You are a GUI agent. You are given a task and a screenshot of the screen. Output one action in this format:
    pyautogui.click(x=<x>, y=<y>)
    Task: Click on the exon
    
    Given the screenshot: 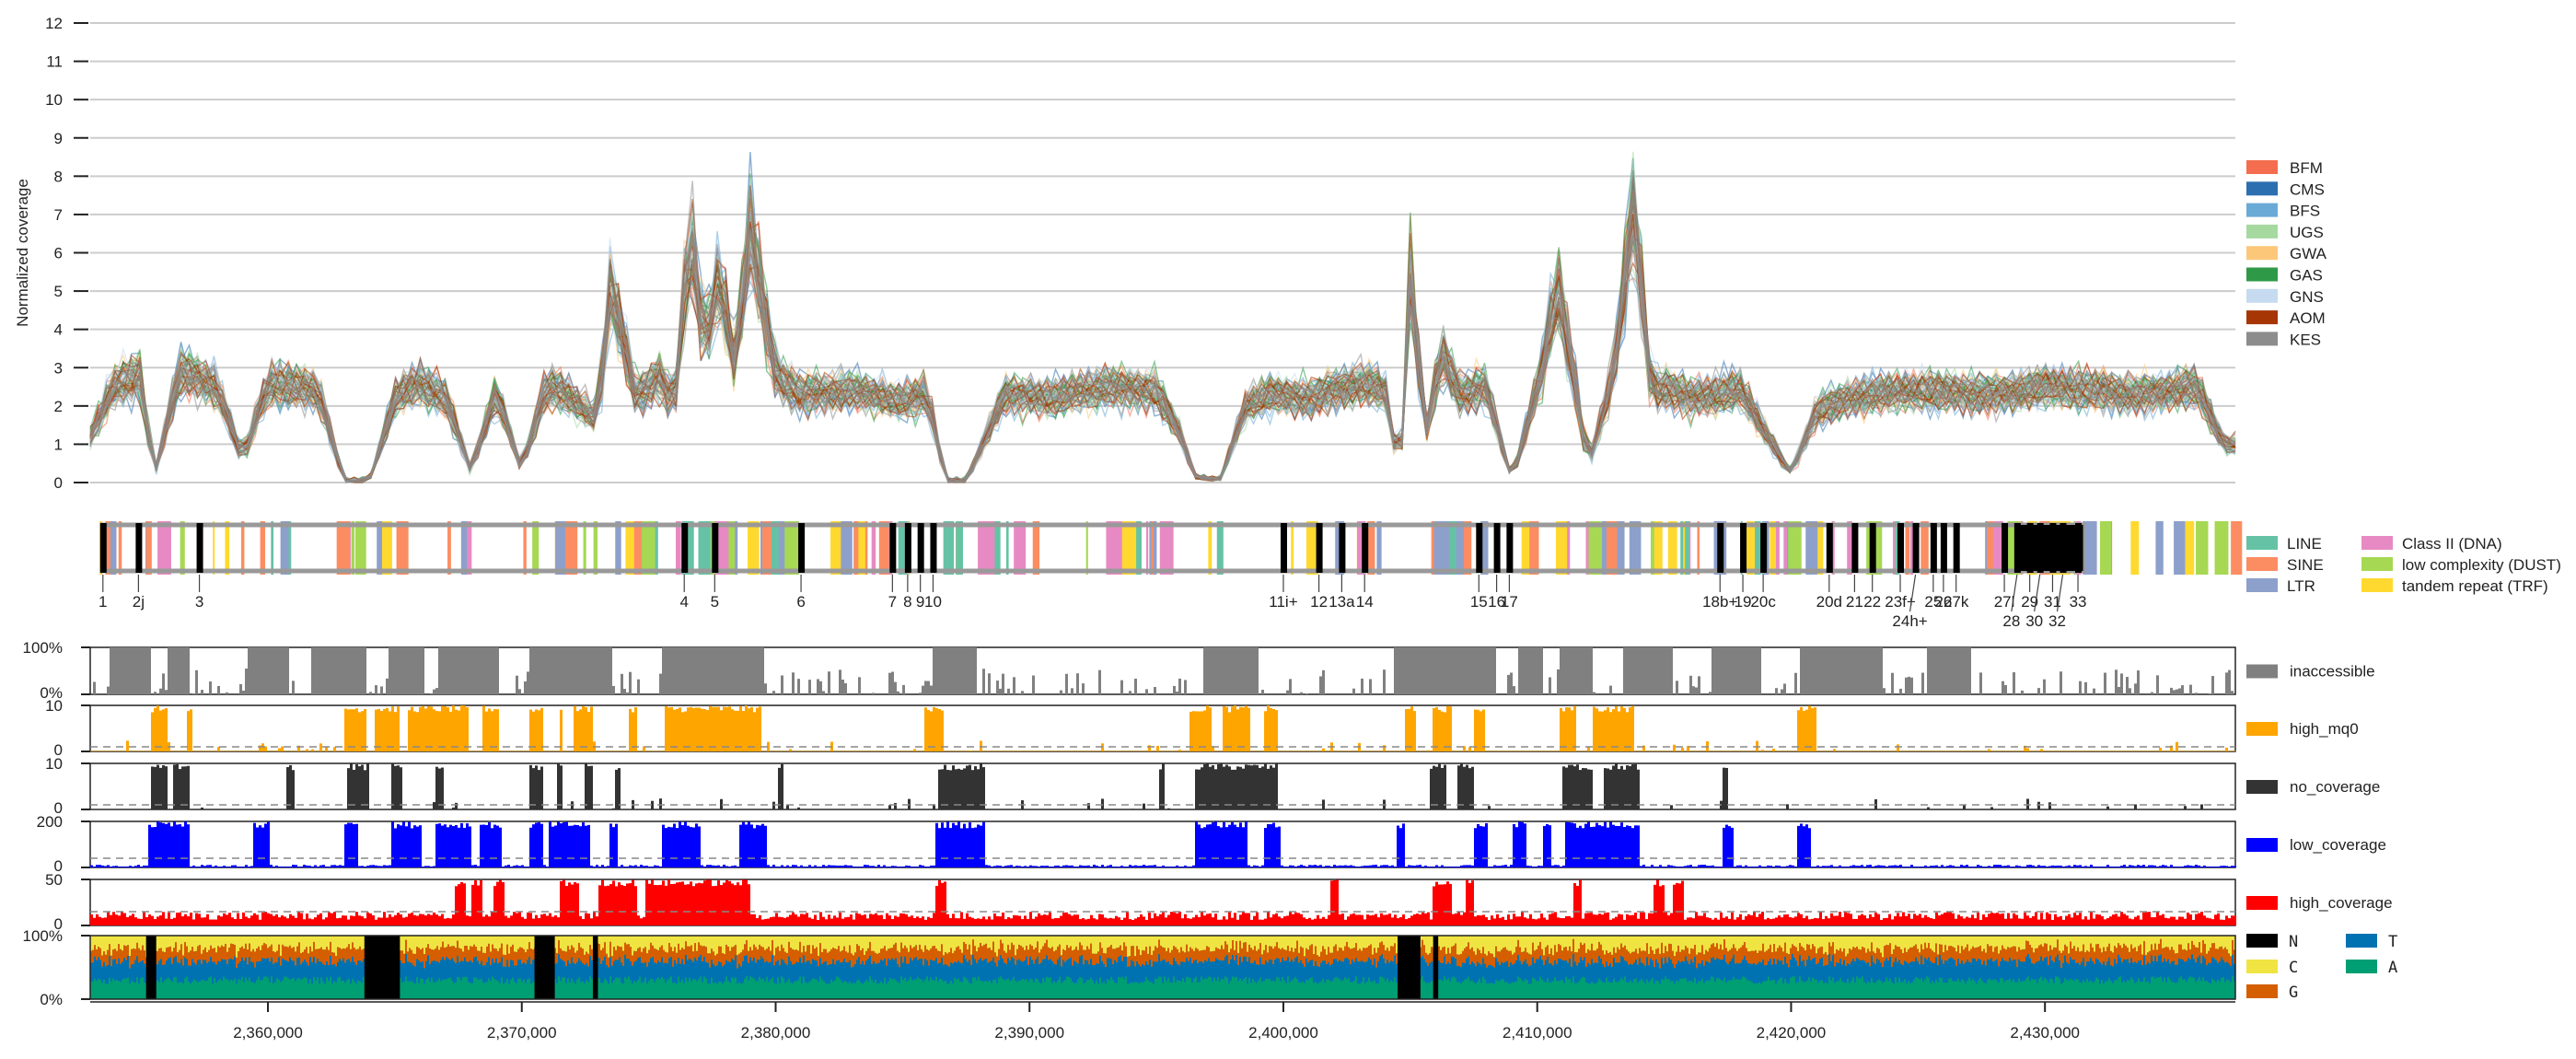 What is the action you would take?
    pyautogui.click(x=933, y=548)
    